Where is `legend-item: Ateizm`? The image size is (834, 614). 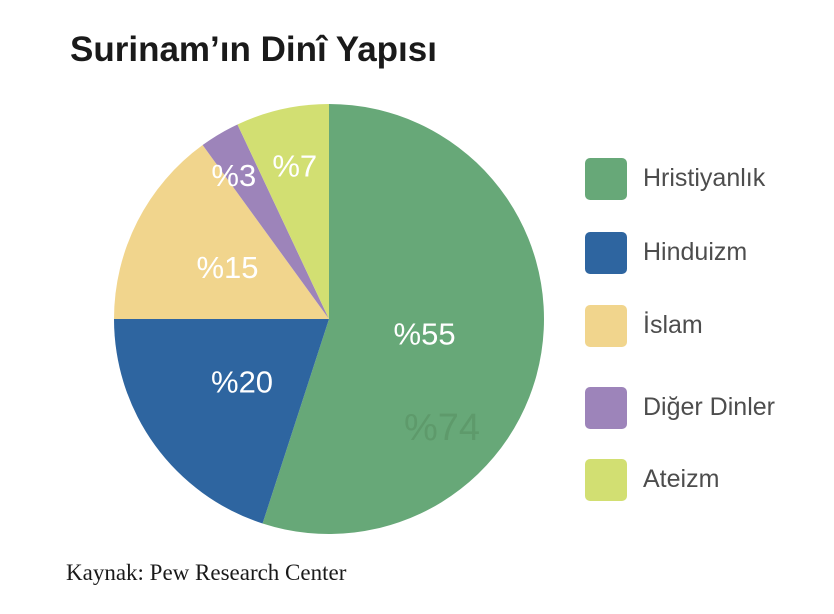
legend-item: Ateizm is located at coordinates (705, 480).